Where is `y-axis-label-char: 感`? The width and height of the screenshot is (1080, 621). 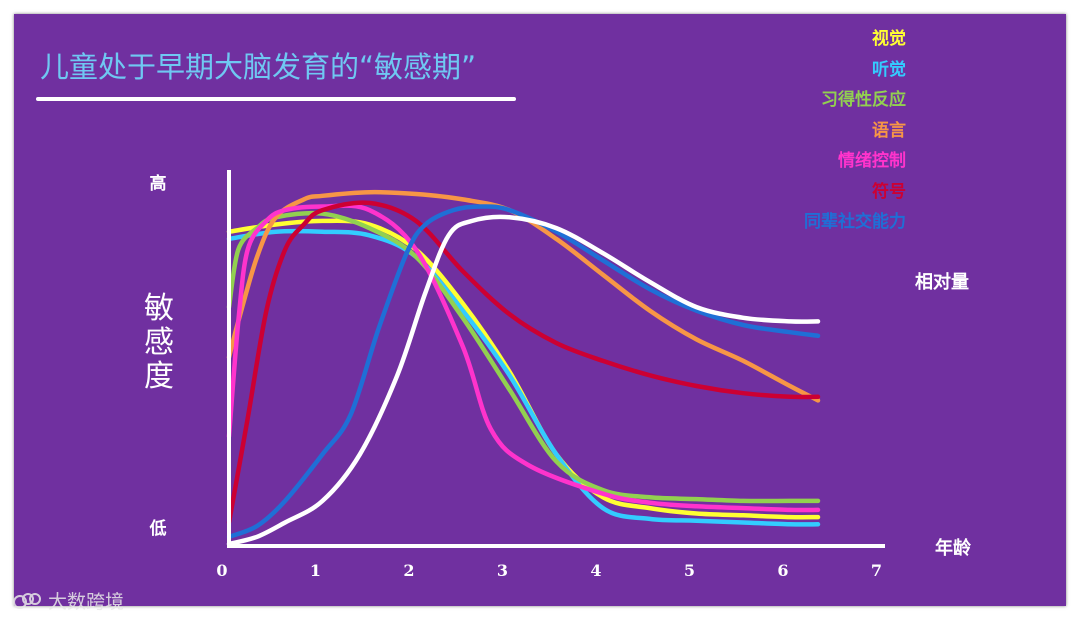 y-axis-label-char: 感 is located at coordinates (159, 342).